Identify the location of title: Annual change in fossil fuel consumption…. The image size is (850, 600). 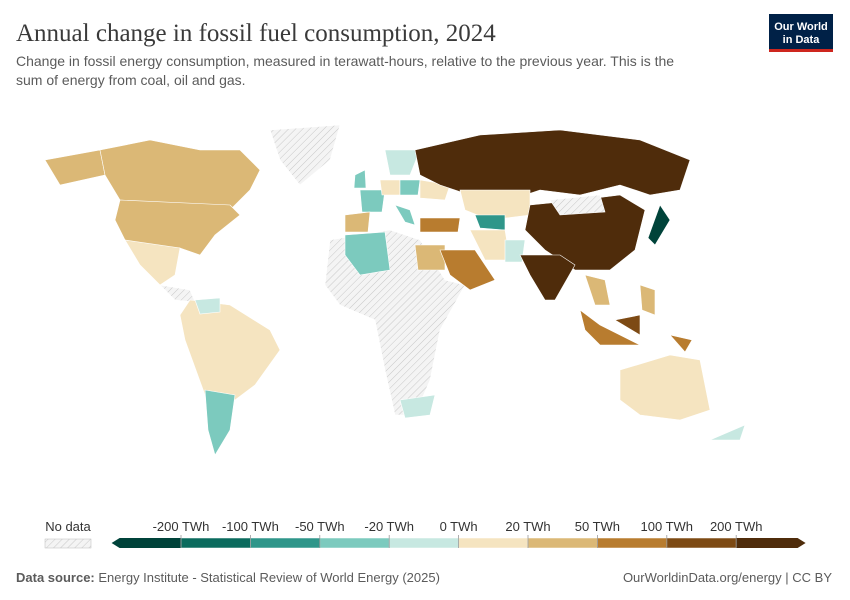
(256, 33).